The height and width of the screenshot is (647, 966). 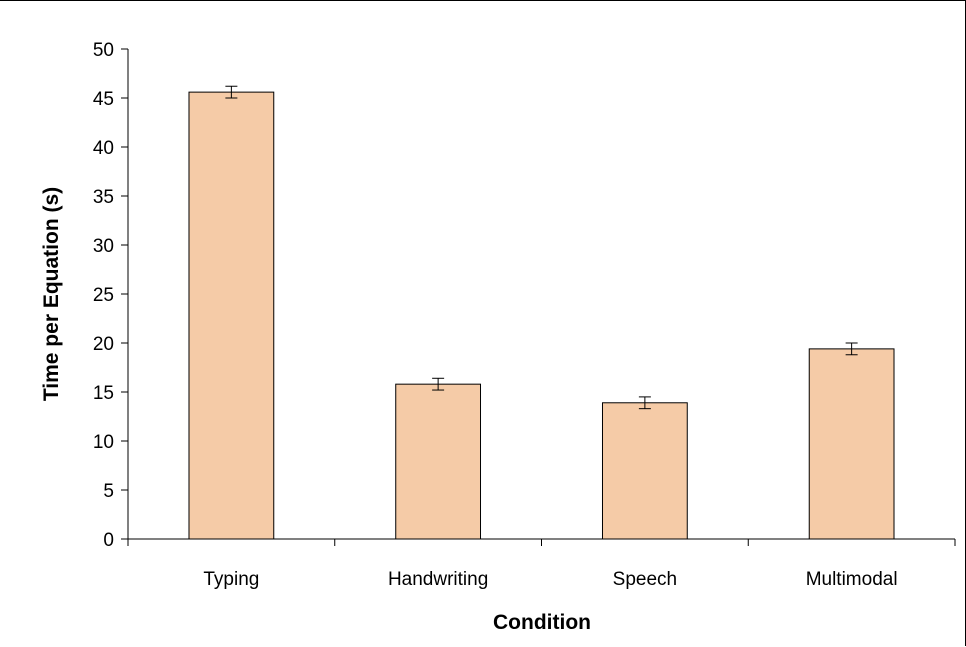 What do you see at coordinates (103, 442) in the screenshot?
I see `y-tick-label: 10` at bounding box center [103, 442].